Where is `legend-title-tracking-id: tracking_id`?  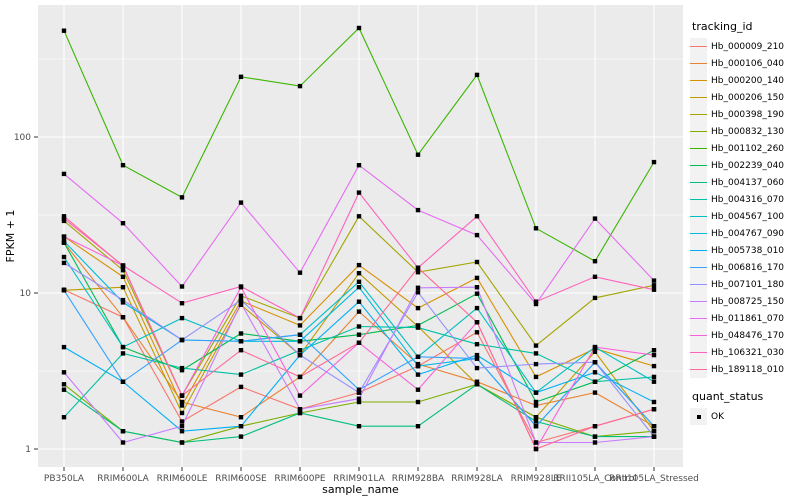
legend-title-tracking-id: tracking_id is located at coordinates (722, 26).